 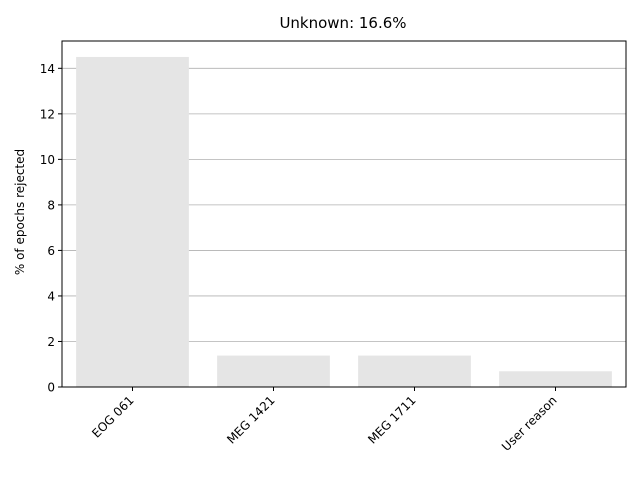 What do you see at coordinates (51, 228) in the screenshot?
I see `y-axis-ticks: 0 2 4 6 8 10 12 14` at bounding box center [51, 228].